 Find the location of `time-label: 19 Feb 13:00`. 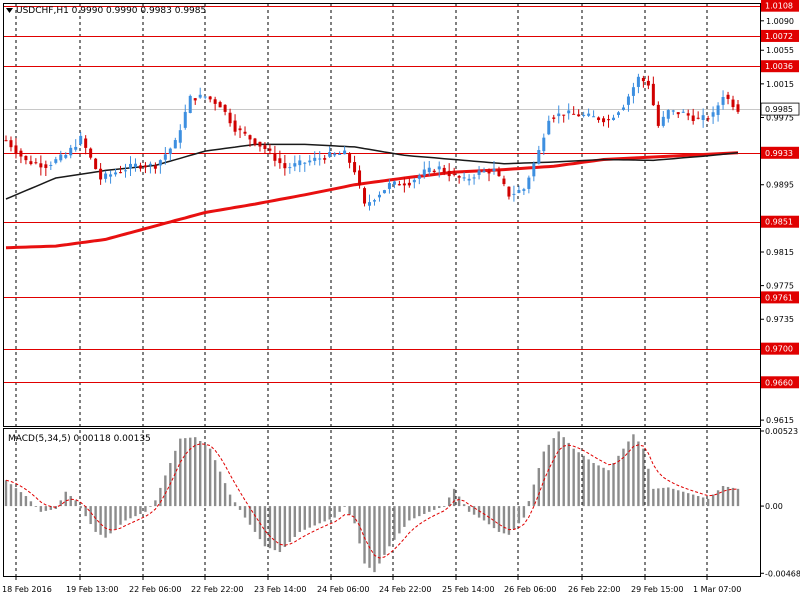

time-label: 19 Feb 13:00 is located at coordinates (92, 589).